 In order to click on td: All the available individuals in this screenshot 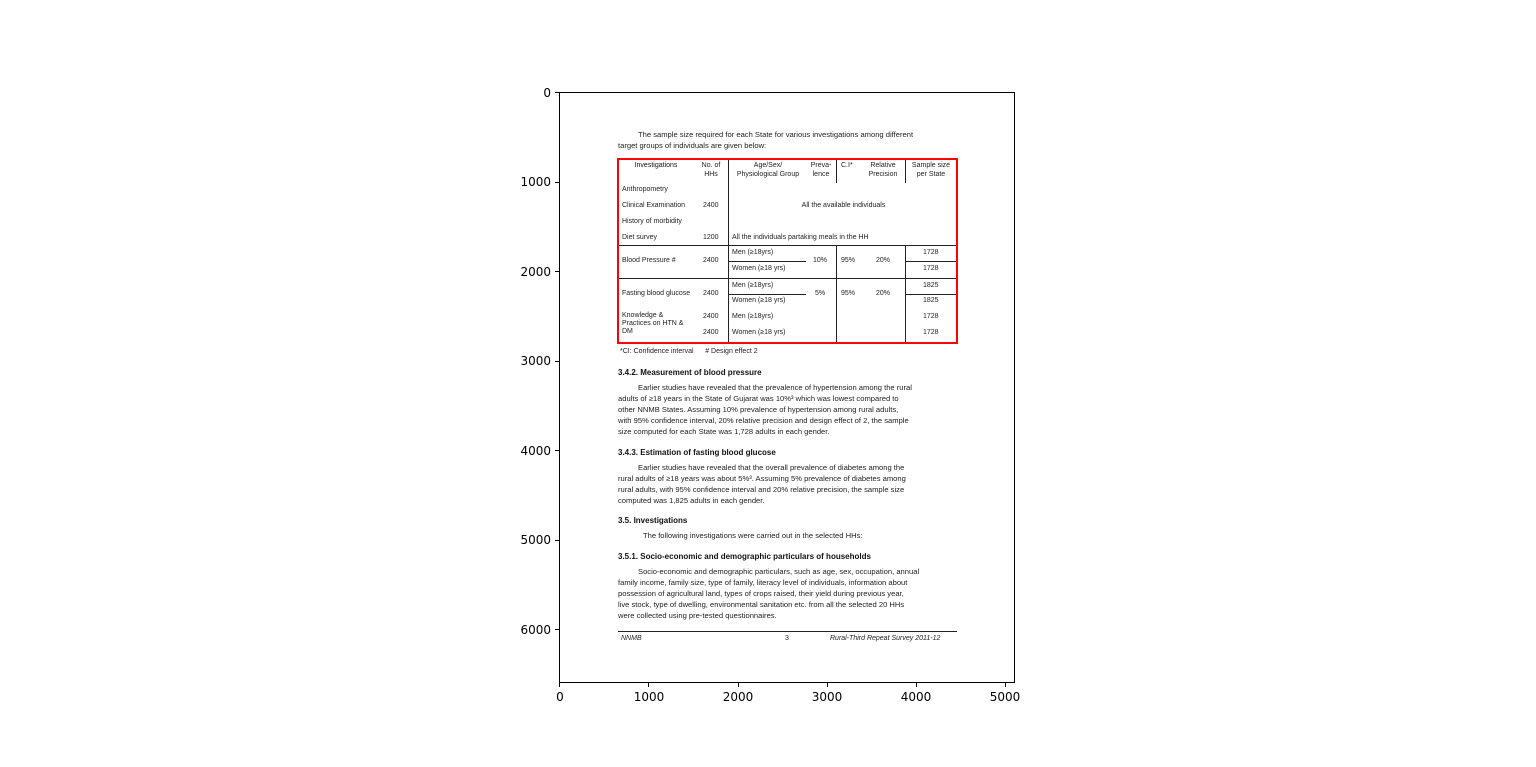, I will do `click(843, 205)`.